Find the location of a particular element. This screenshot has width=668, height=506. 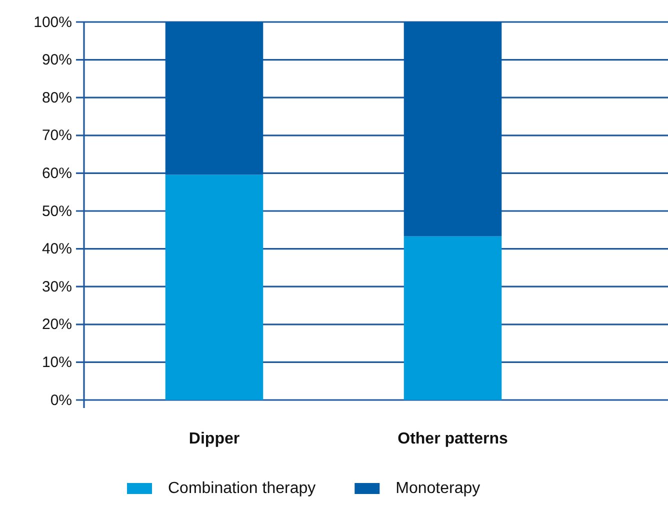

legend-label: Combination therapy is located at coordinates (242, 488).